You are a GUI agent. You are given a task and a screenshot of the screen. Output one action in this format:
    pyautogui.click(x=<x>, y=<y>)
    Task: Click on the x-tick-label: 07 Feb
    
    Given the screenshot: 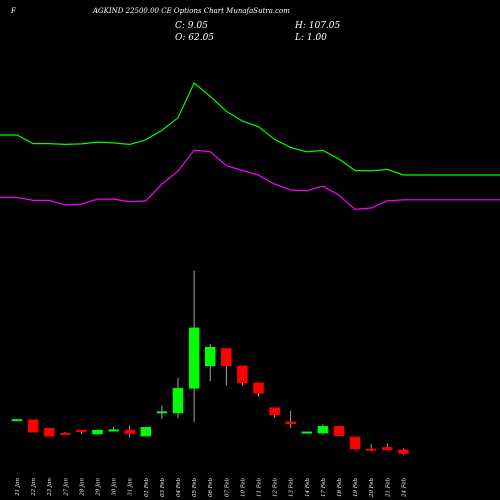 What is the action you would take?
    pyautogui.click(x=227, y=488)
    